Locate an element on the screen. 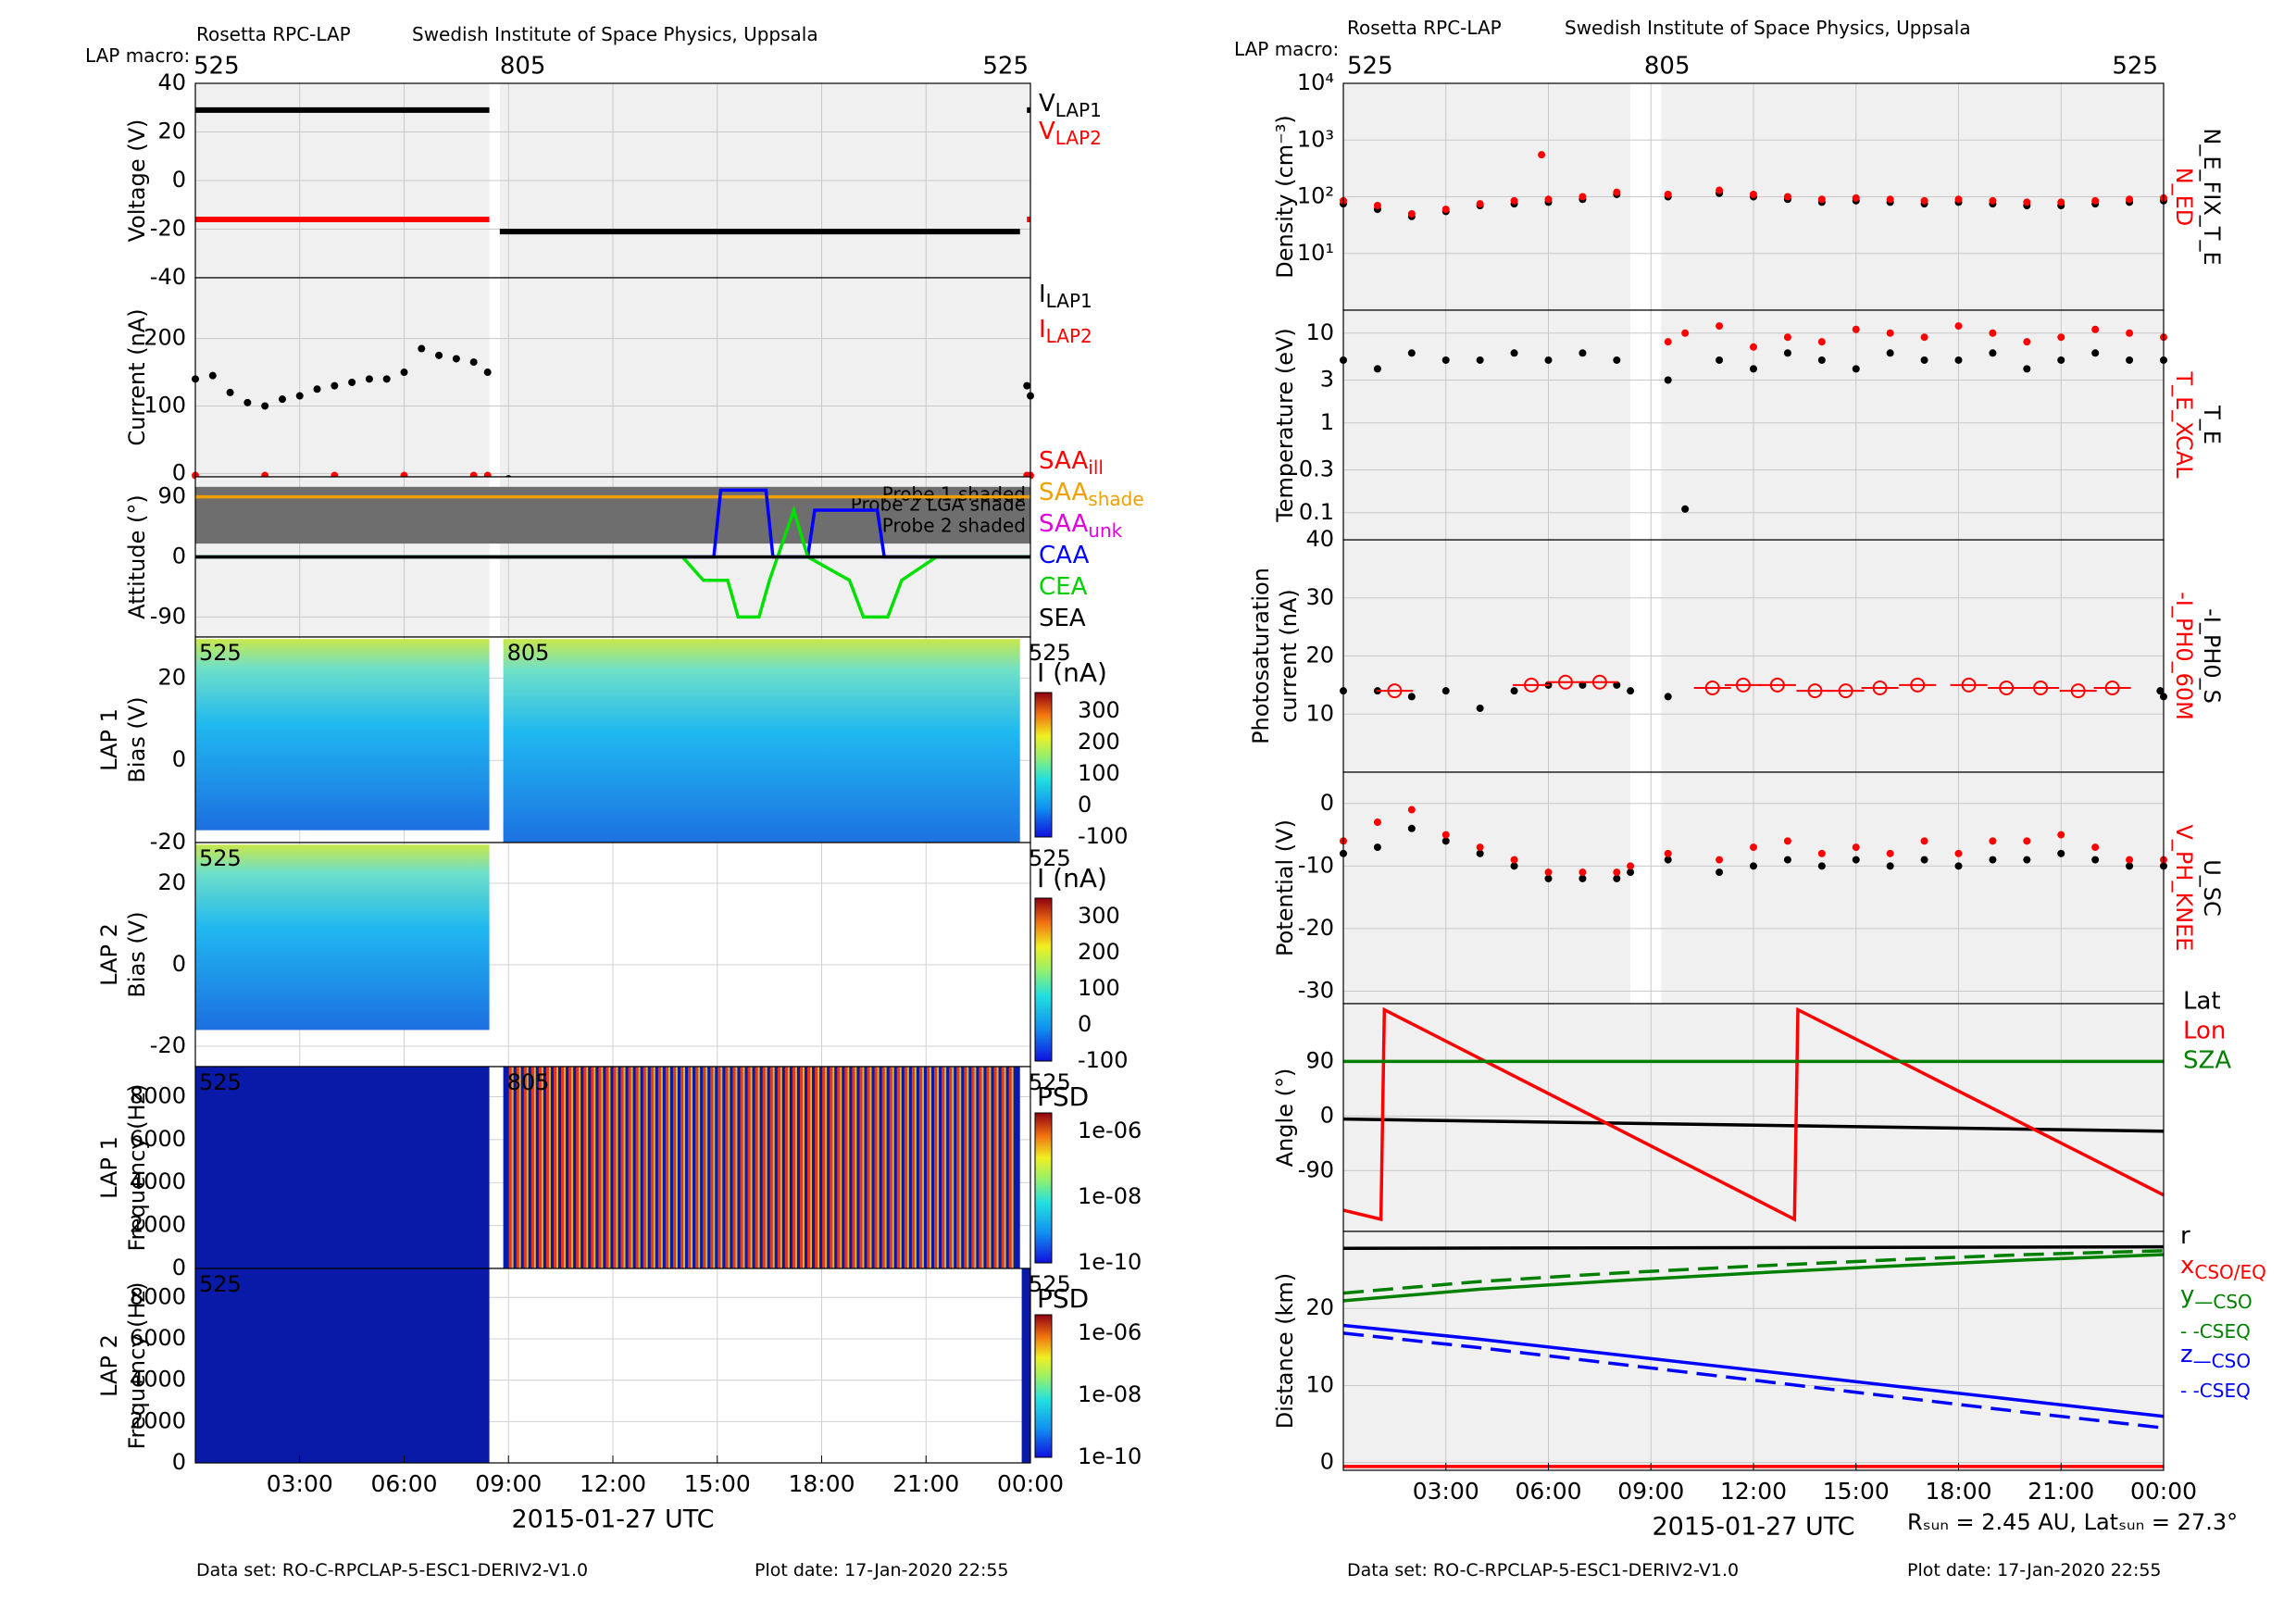 The height and width of the screenshot is (1624, 2296). x-tick-label: 12:00 is located at coordinates (613, 1483).